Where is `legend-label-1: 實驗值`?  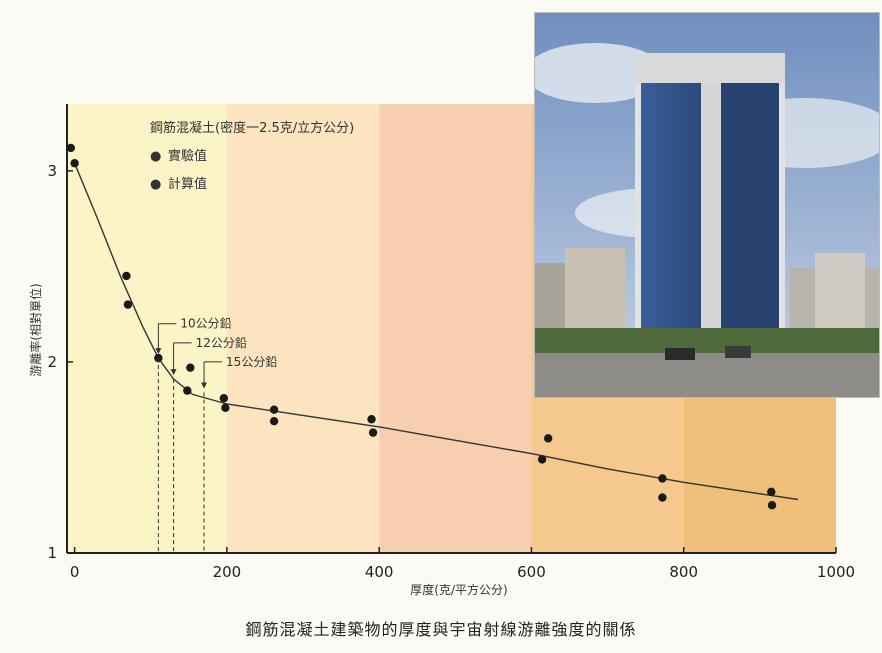
legend-label-1: 實驗值 is located at coordinates (187, 156).